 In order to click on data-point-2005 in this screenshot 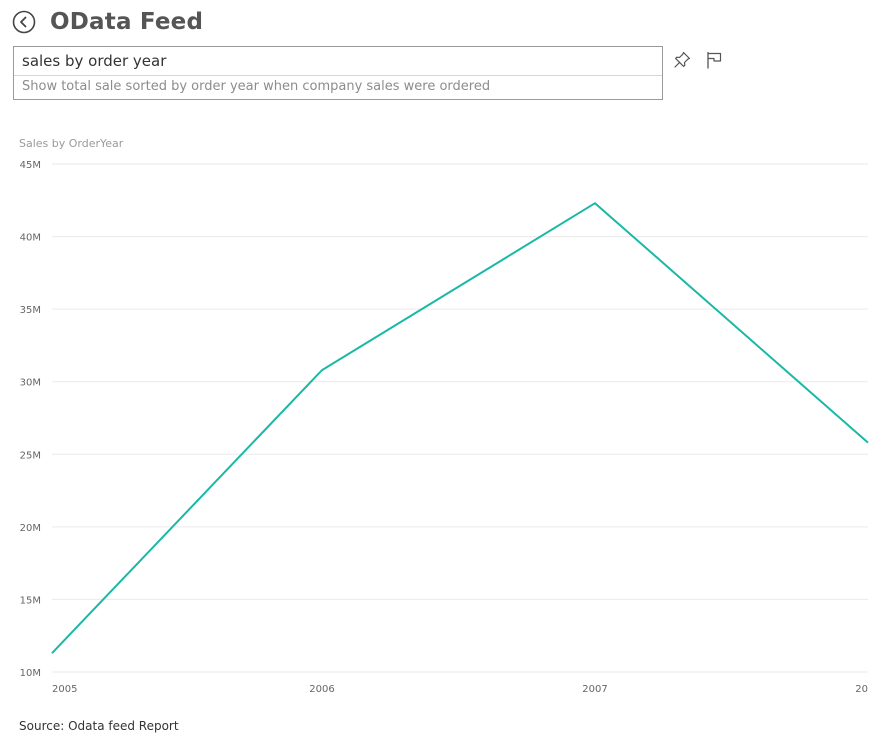, I will do `click(52, 653)`.